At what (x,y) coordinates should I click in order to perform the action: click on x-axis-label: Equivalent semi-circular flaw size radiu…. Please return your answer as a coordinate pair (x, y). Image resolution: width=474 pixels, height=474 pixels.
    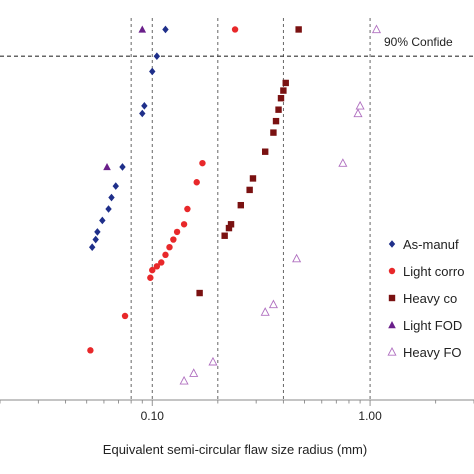
    Looking at the image, I should click on (235, 449).